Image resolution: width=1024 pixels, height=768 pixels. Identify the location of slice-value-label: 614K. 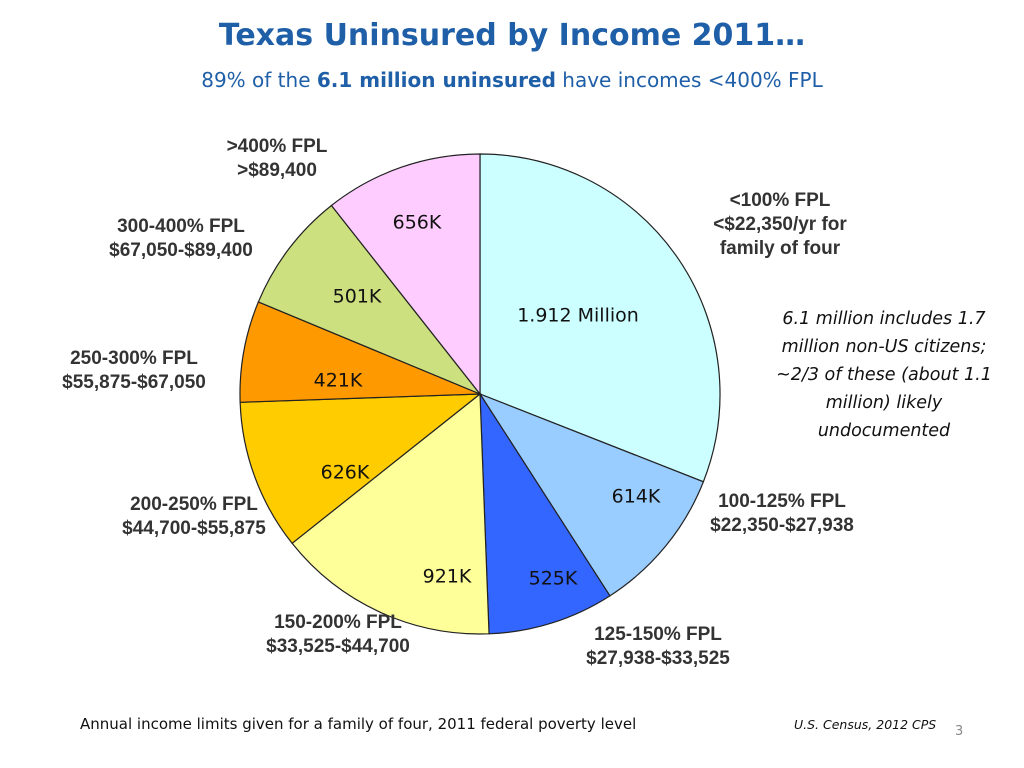
(636, 497).